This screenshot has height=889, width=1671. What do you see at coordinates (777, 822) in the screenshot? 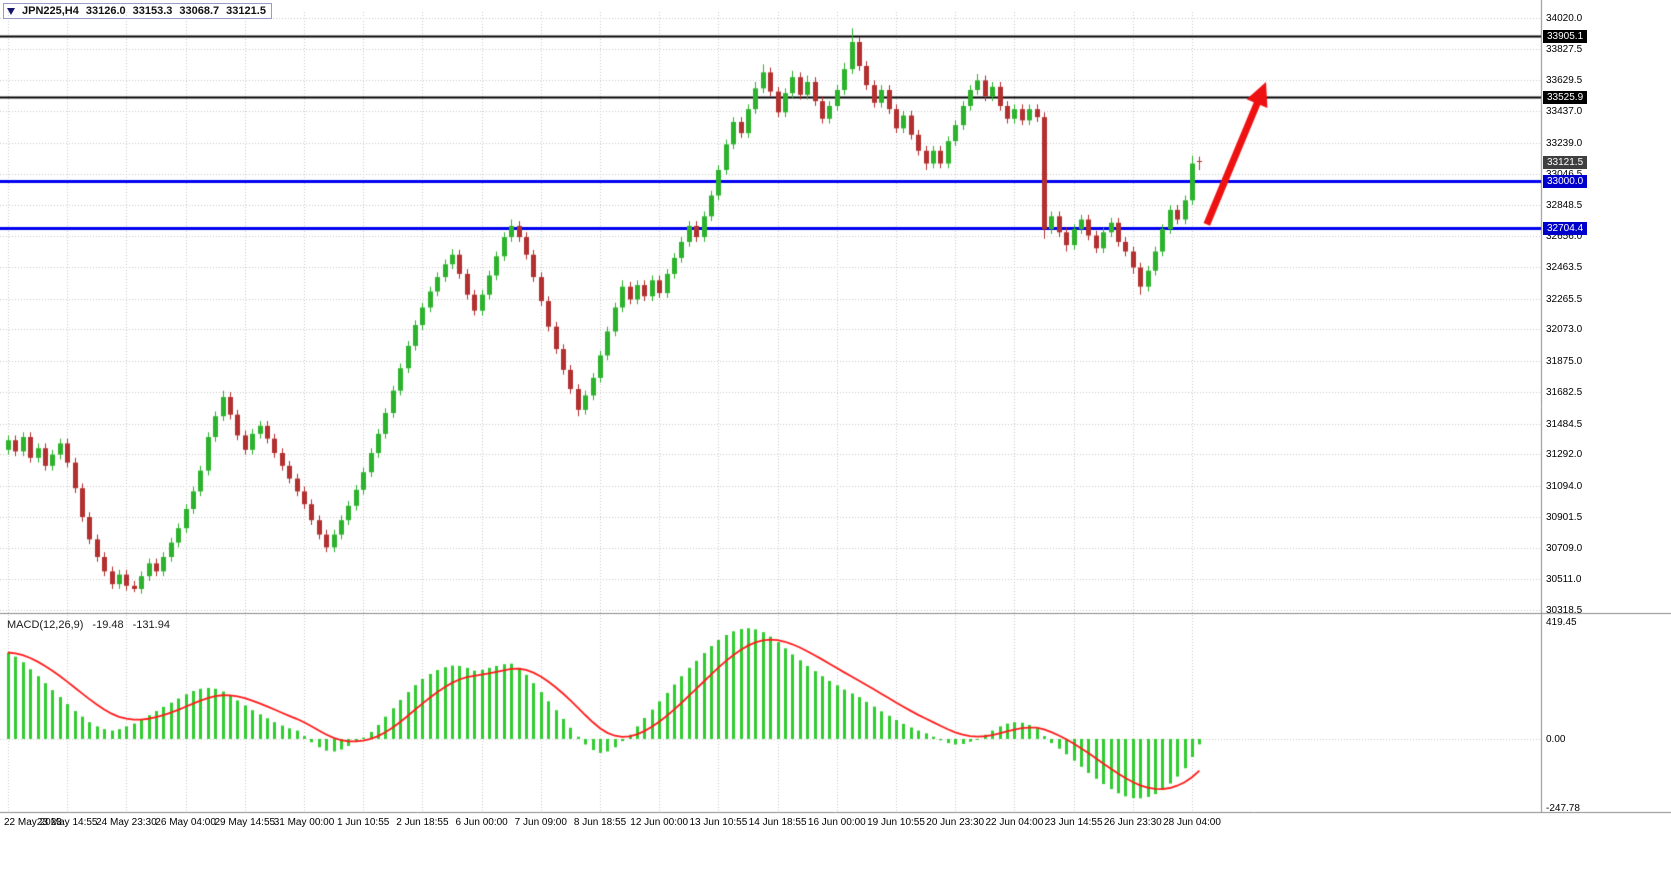
I see `time-tick-label: 14 Jun 18:55` at bounding box center [777, 822].